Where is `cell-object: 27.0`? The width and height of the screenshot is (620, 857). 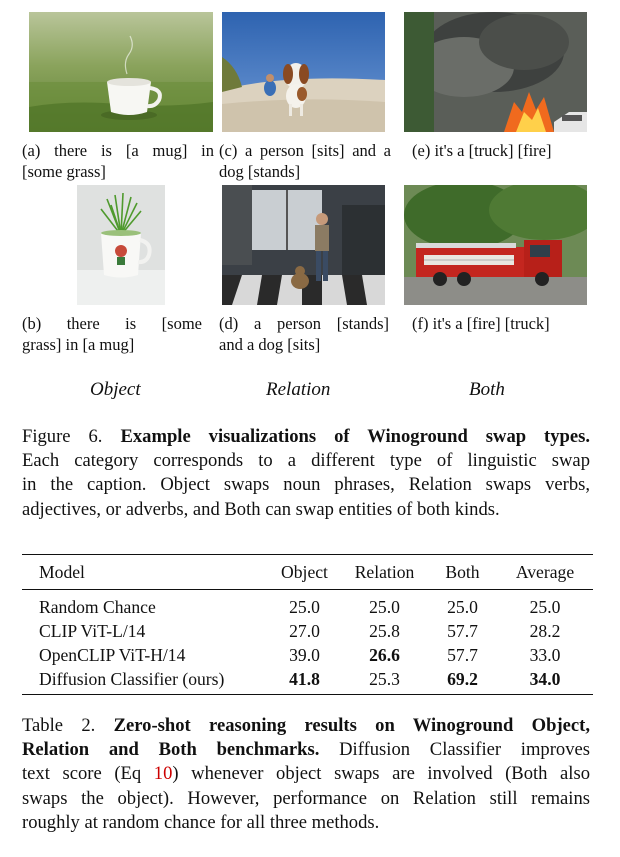 cell-object: 27.0 is located at coordinates (304, 630).